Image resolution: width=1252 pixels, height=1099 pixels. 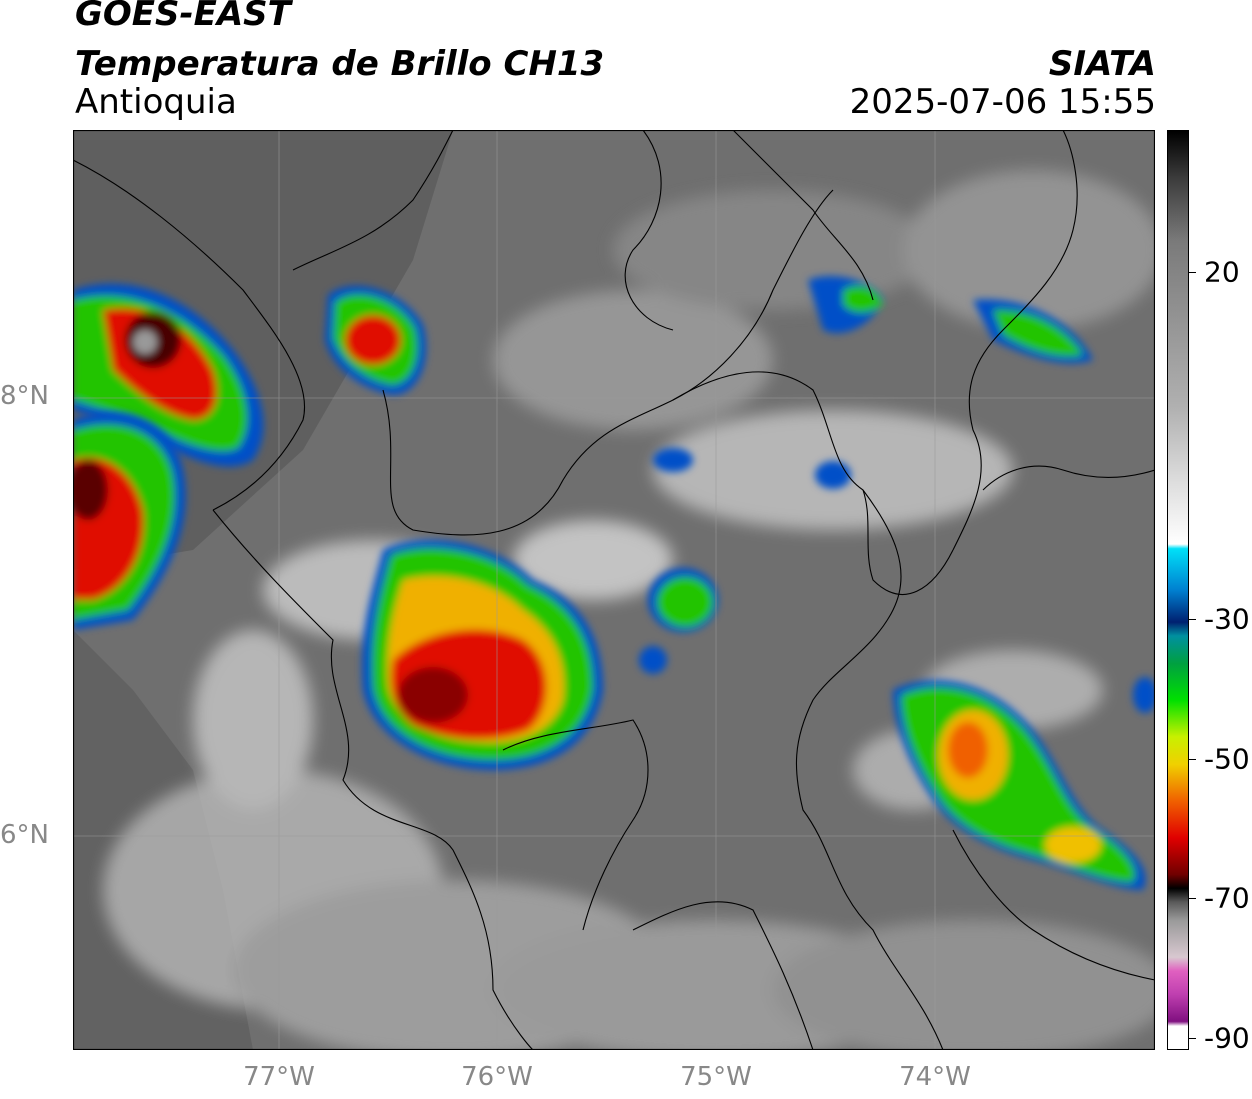 What do you see at coordinates (156, 102) in the screenshot?
I see `region-label: Antioquia` at bounding box center [156, 102].